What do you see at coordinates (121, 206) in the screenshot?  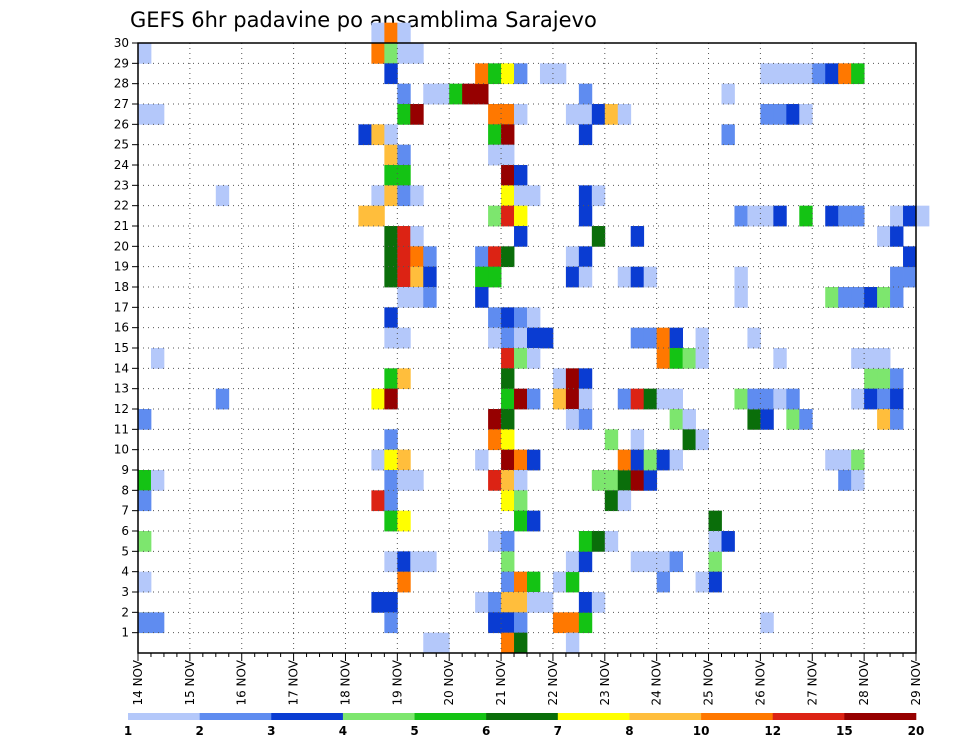 I see `y-tick-label: 22` at bounding box center [121, 206].